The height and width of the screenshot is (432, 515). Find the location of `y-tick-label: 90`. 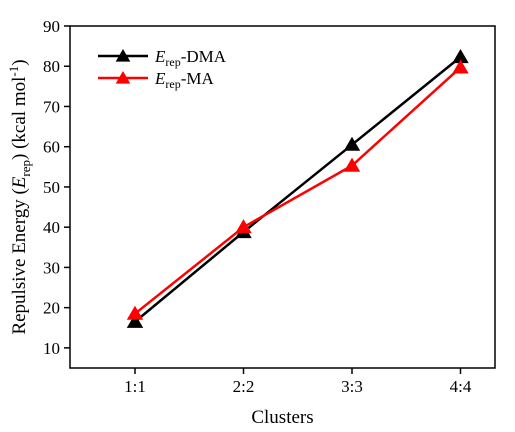

y-tick-label: 90 is located at coordinates (51, 26).